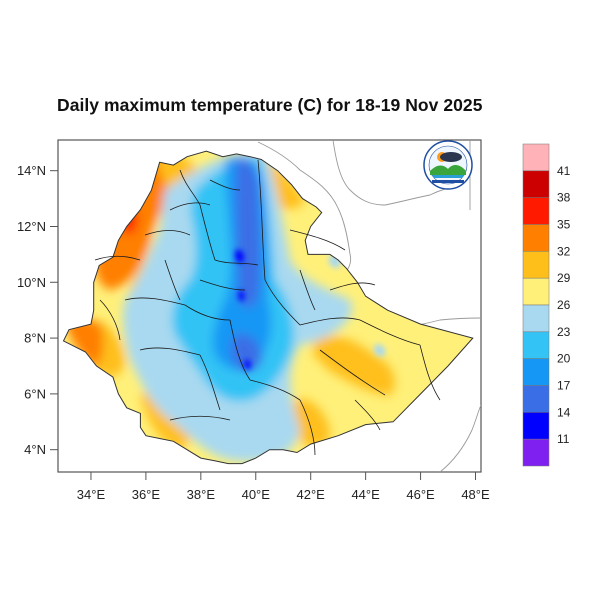 The height and width of the screenshot is (600, 600). I want to click on colorbar-label: 32, so click(564, 251).